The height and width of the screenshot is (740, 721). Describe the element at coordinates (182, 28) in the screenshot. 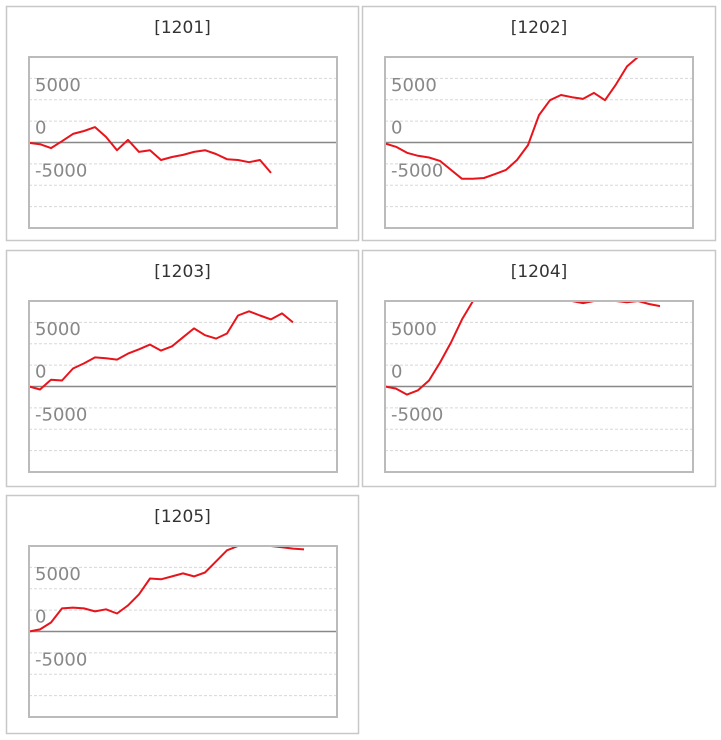

I see `chart-title: [1201]` at that location.